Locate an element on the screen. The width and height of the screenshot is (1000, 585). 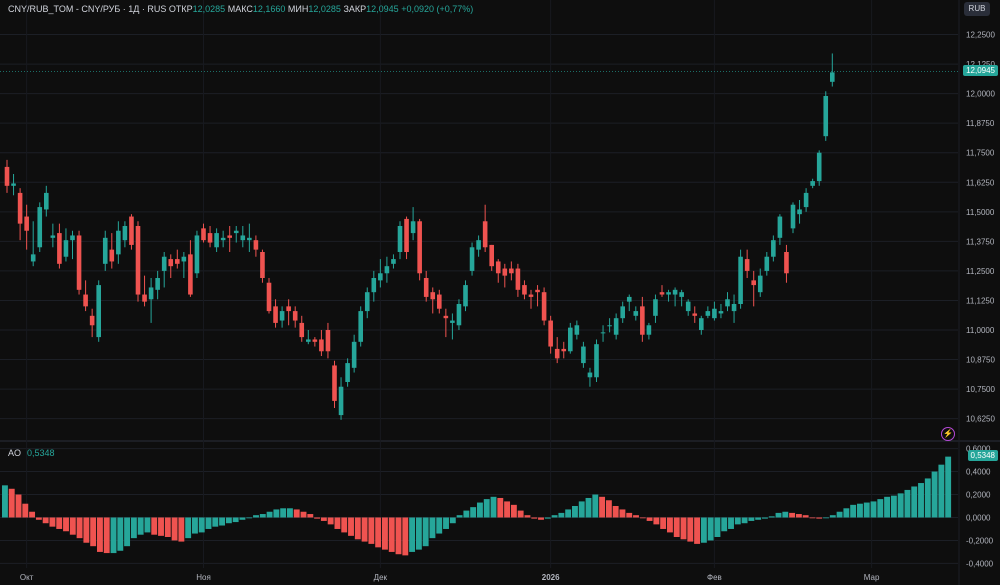
symbol-title: CNY/RUB_TOM - CNY/РУБ · 1Д · RUS is located at coordinates (87, 9).